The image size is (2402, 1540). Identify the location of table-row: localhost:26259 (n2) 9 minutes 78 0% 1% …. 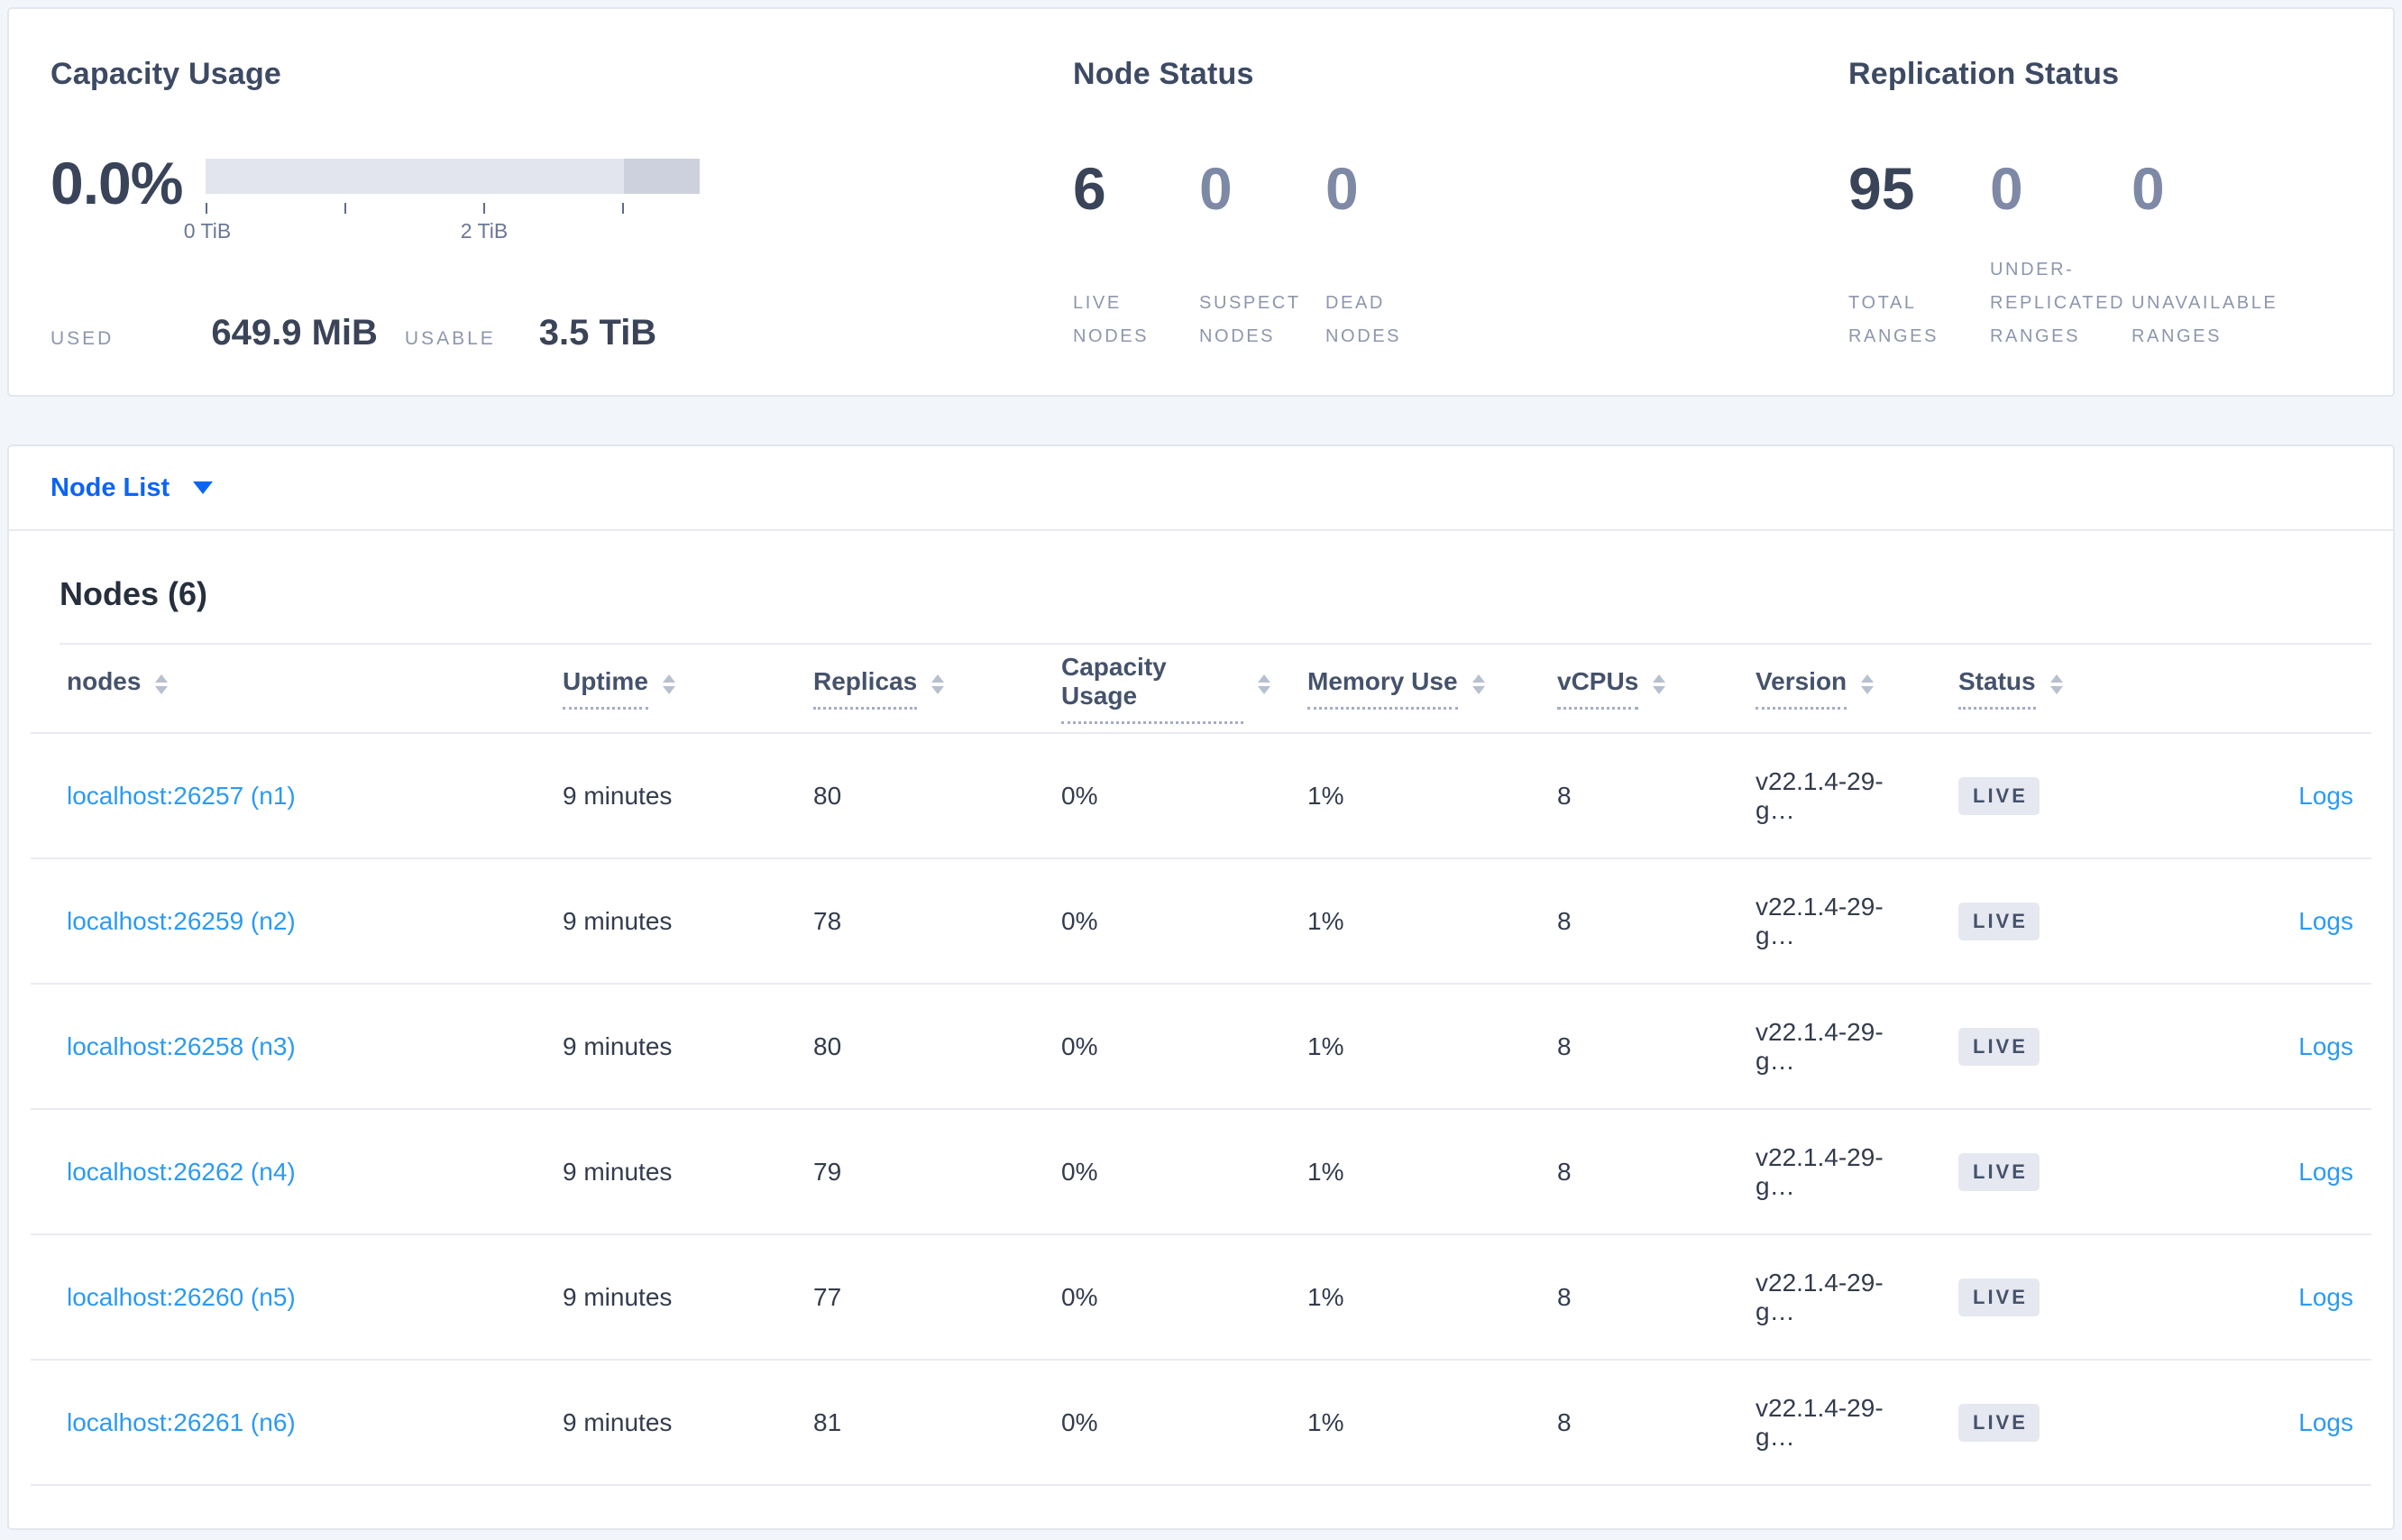
(1201, 921).